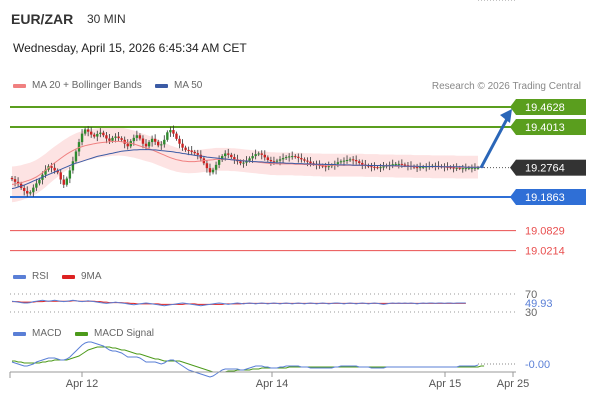 This screenshot has width=590, height=400. What do you see at coordinates (531, 313) in the screenshot?
I see `rsi-tick-30: 30` at bounding box center [531, 313].